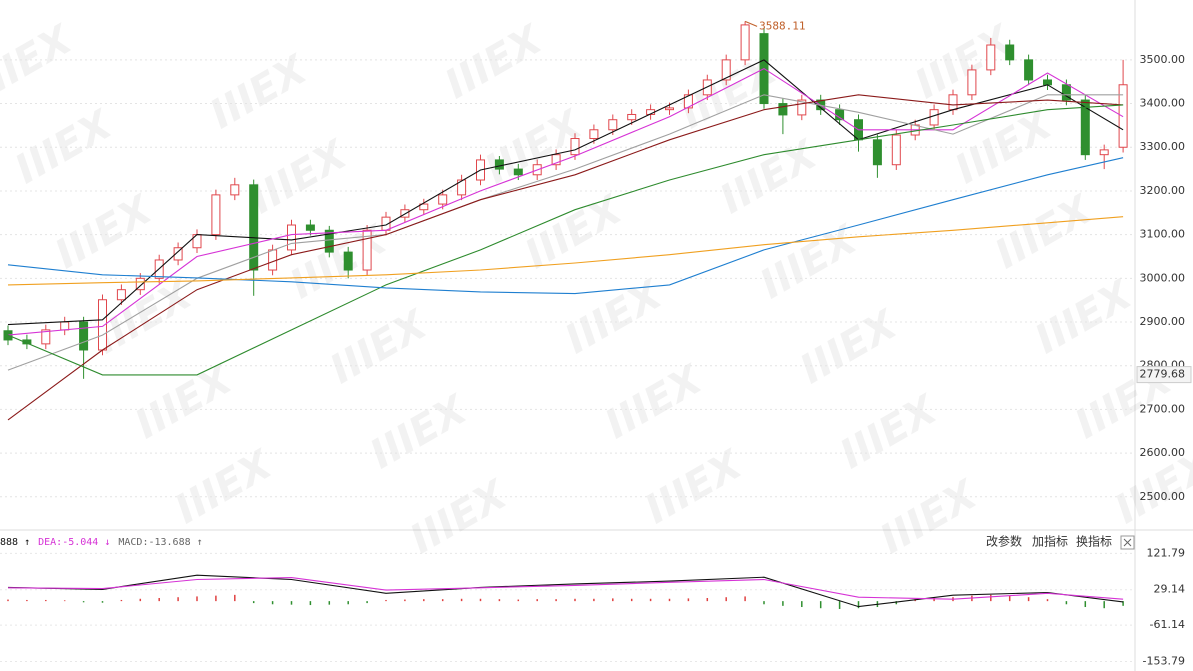 This screenshot has height=671, width=1193. Describe the element at coordinates (1163, 234) in the screenshot. I see `y-tick-label: 3100.00` at that location.